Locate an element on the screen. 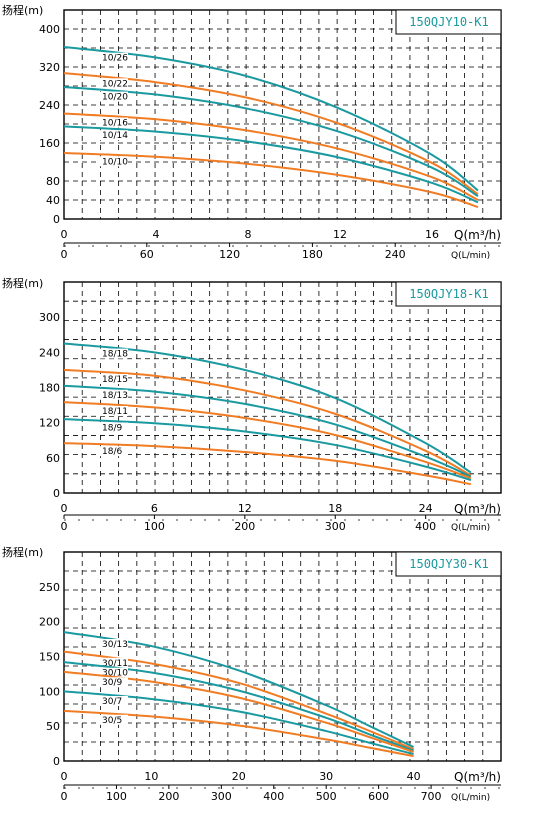  y-tick-label: 320 is located at coordinates (49, 67).